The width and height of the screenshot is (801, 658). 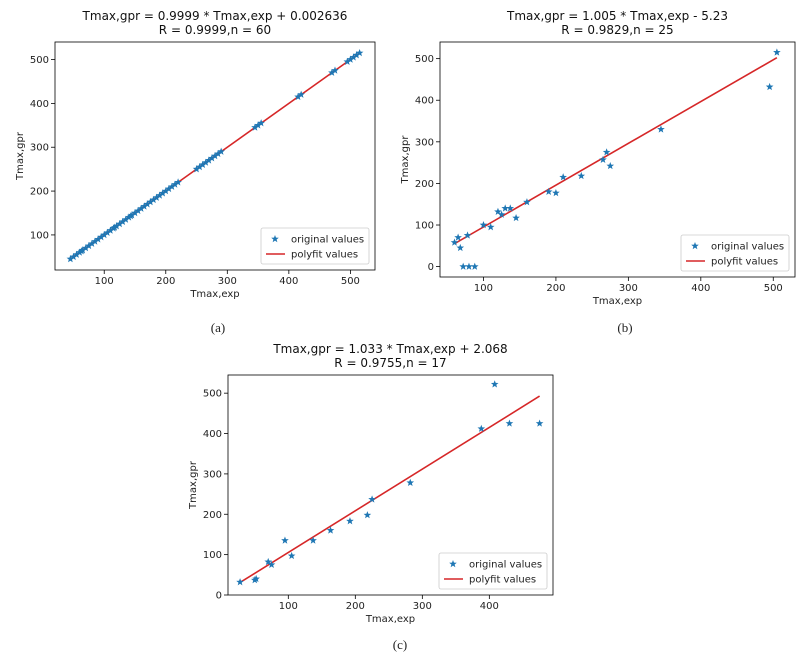 I want to click on x-tick-label: 200, so click(x=165, y=281).